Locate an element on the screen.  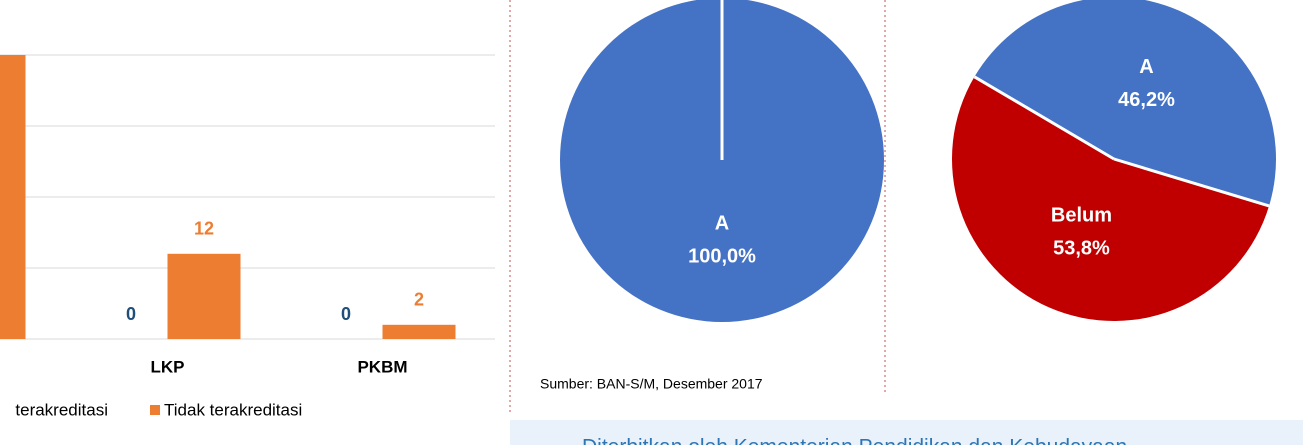
pie-label: Belum is located at coordinates (1081, 215).